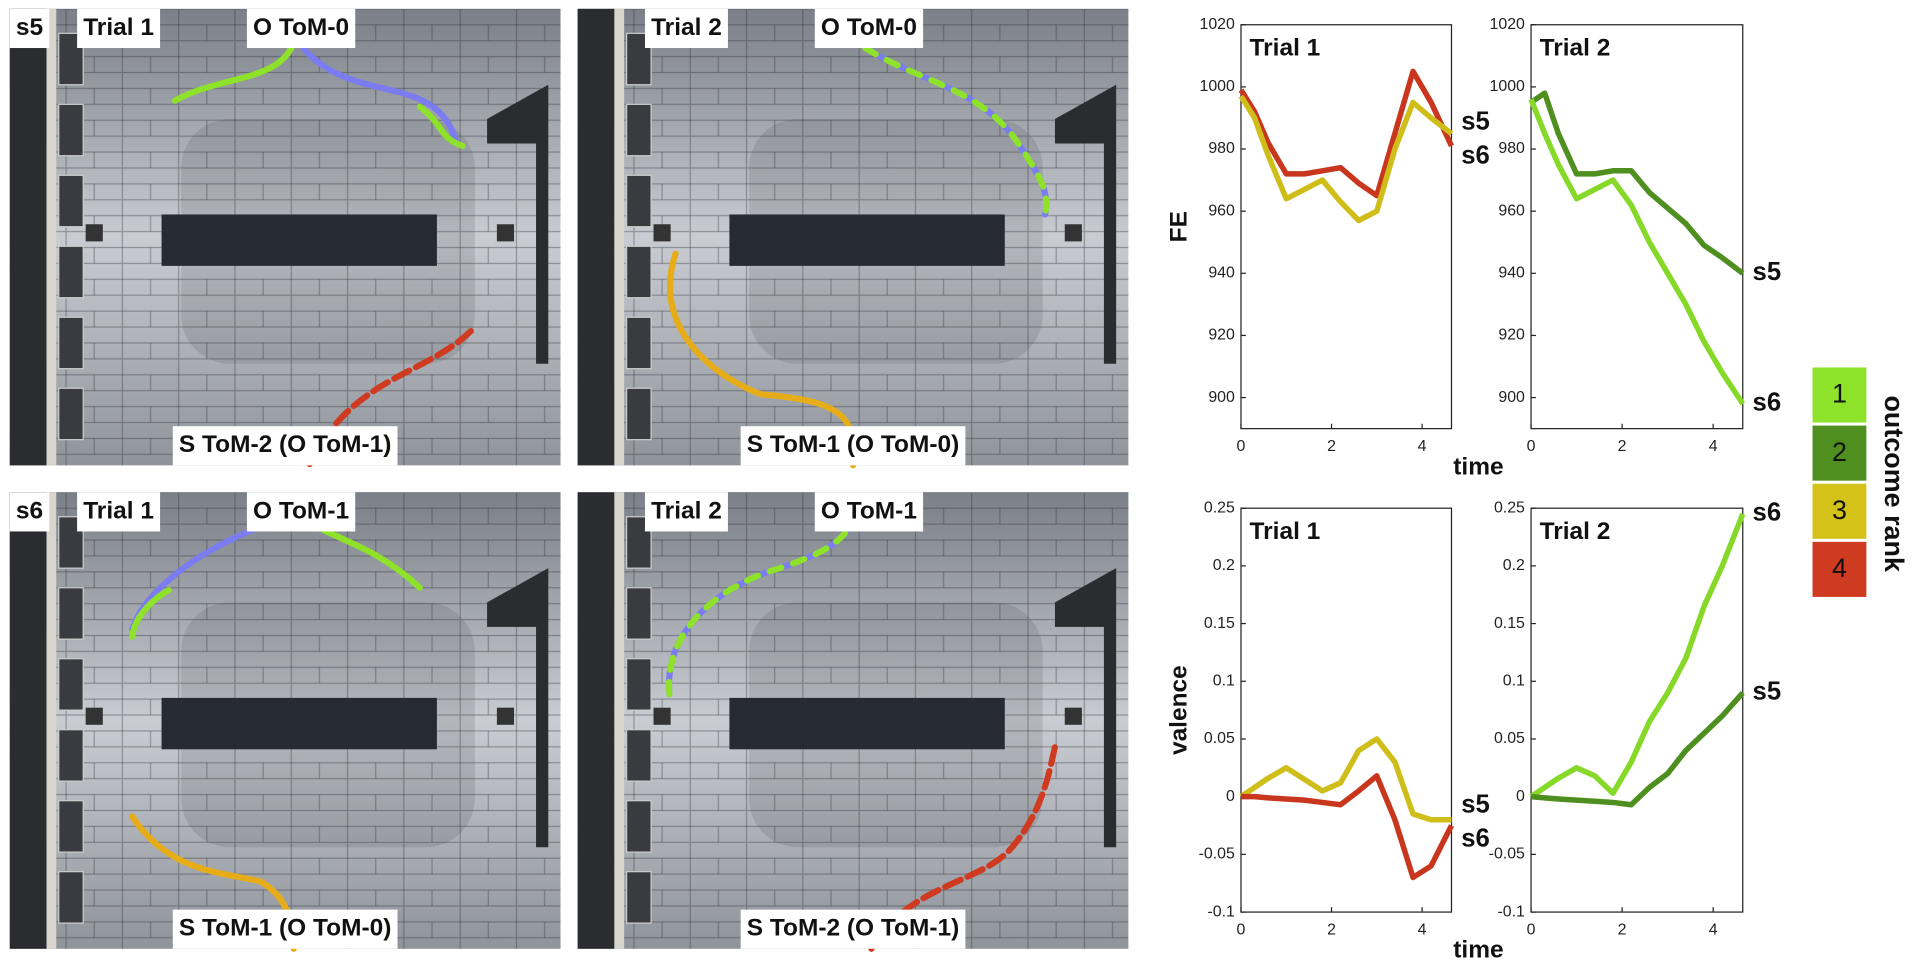  What do you see at coordinates (1285, 531) in the screenshot?
I see `chart-title: Trial 1` at bounding box center [1285, 531].